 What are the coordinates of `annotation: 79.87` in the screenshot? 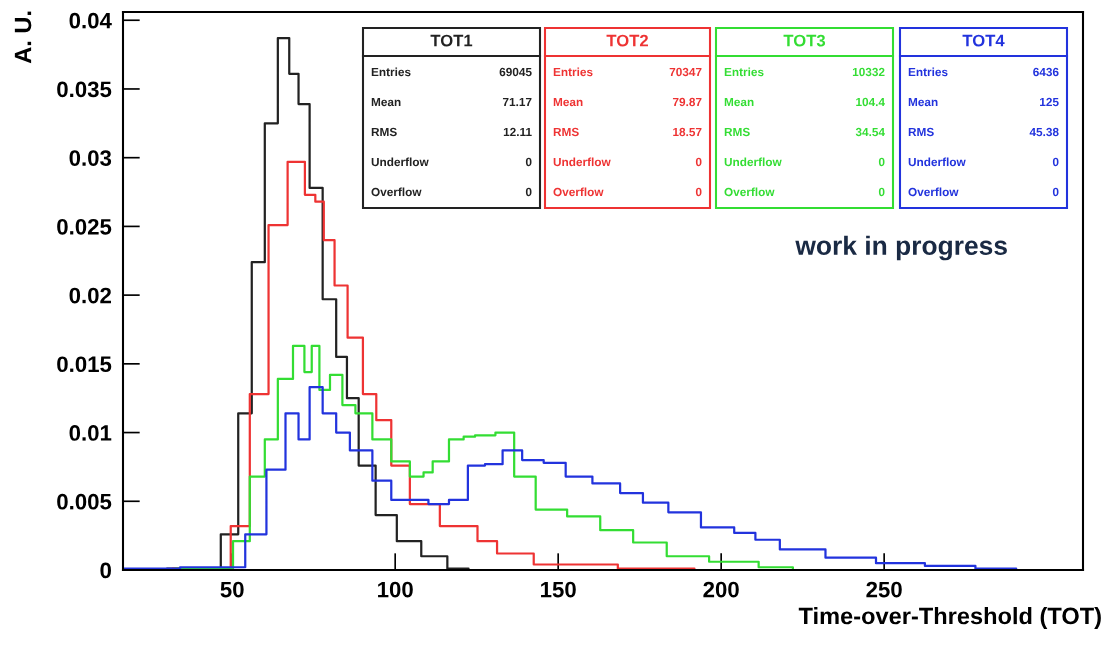 It's located at (687, 102).